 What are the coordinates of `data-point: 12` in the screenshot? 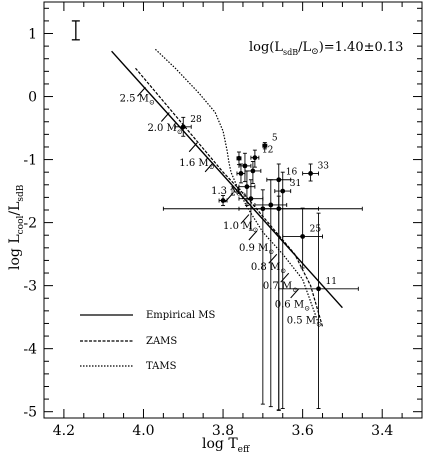 It's located at (261, 157).